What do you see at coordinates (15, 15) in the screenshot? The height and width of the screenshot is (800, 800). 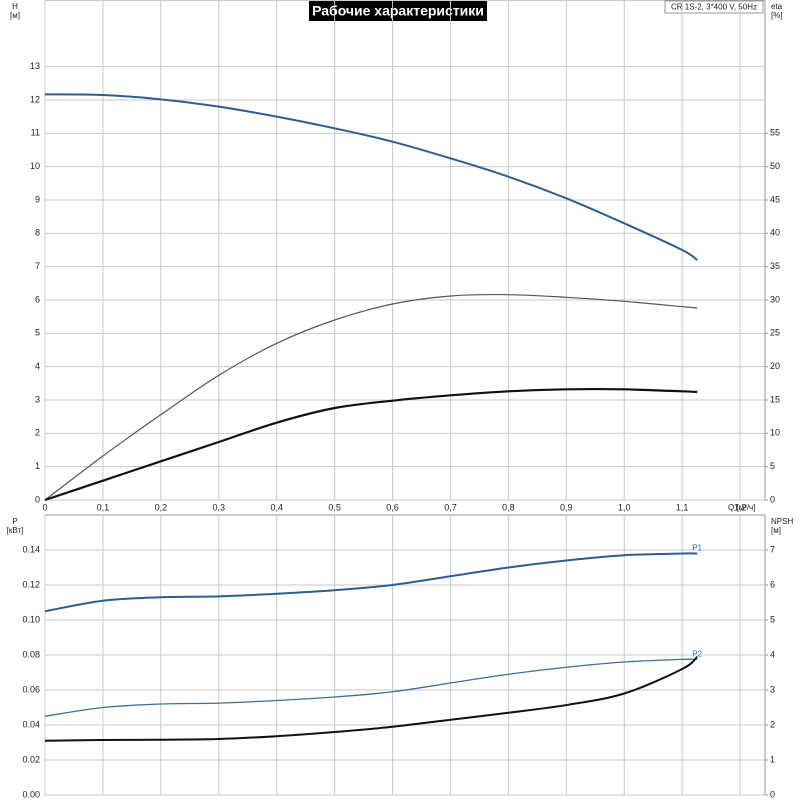 I see `y-axis-unit: [м]` at bounding box center [15, 15].